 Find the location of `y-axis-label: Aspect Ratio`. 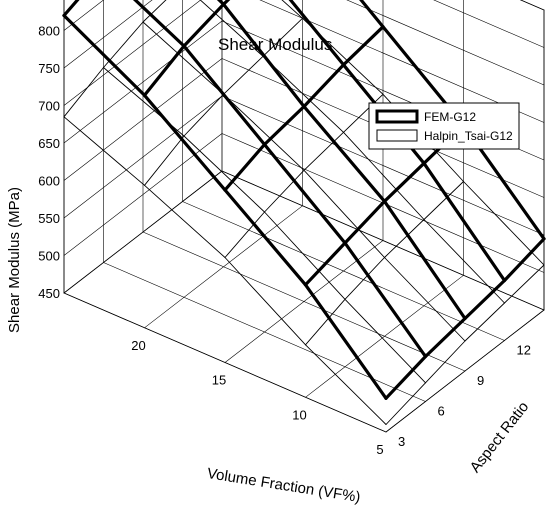

y-axis-label: Aspect Ratio is located at coordinates (500, 436).